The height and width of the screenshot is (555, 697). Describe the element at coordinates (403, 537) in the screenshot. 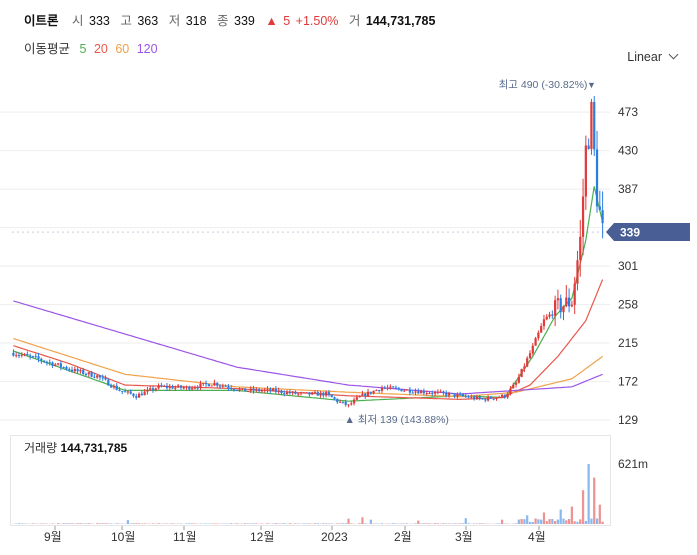

I see `x-tick-label: 2월` at that location.